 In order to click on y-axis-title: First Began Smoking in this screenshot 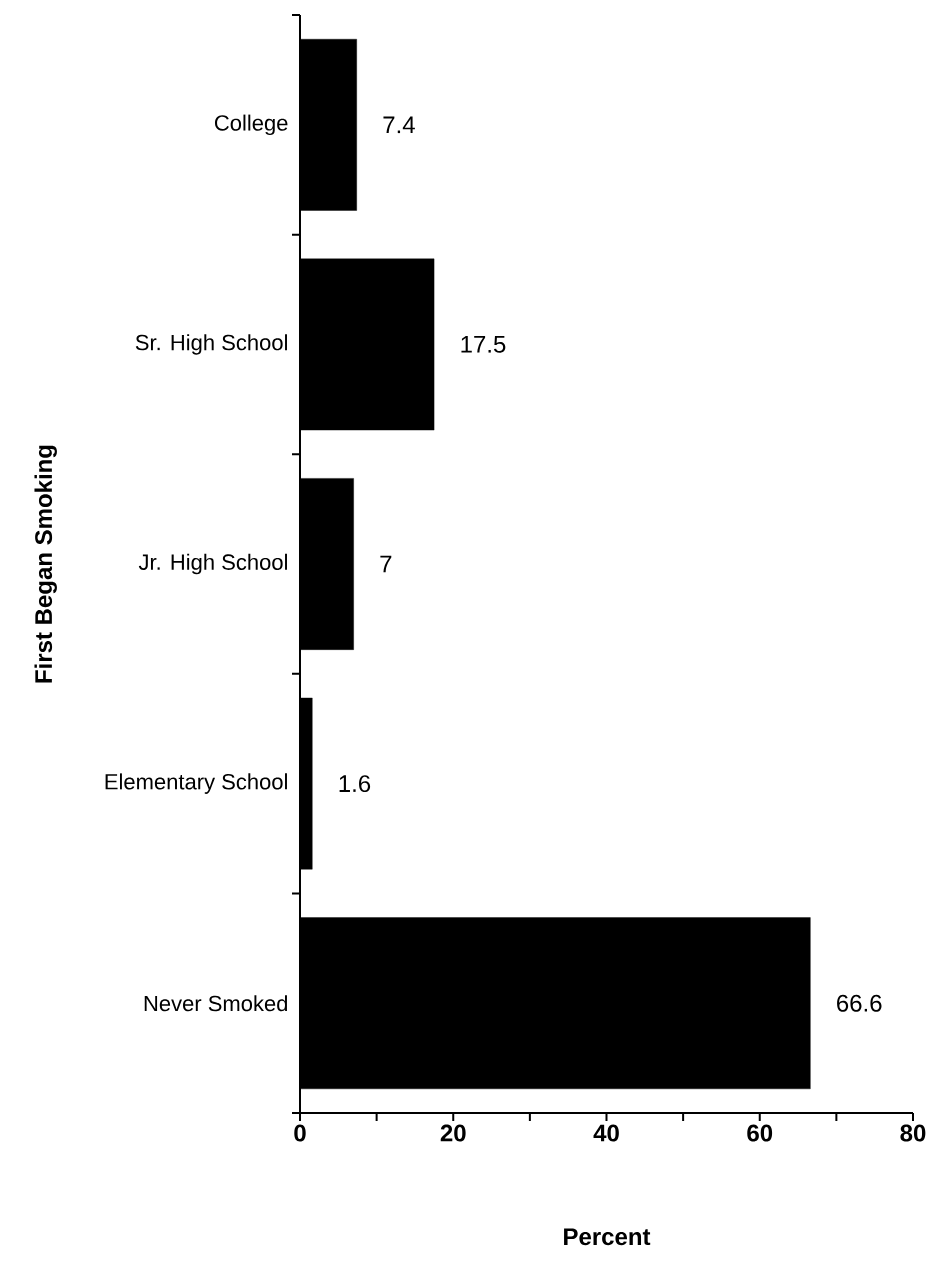, I will do `click(45, 564)`.